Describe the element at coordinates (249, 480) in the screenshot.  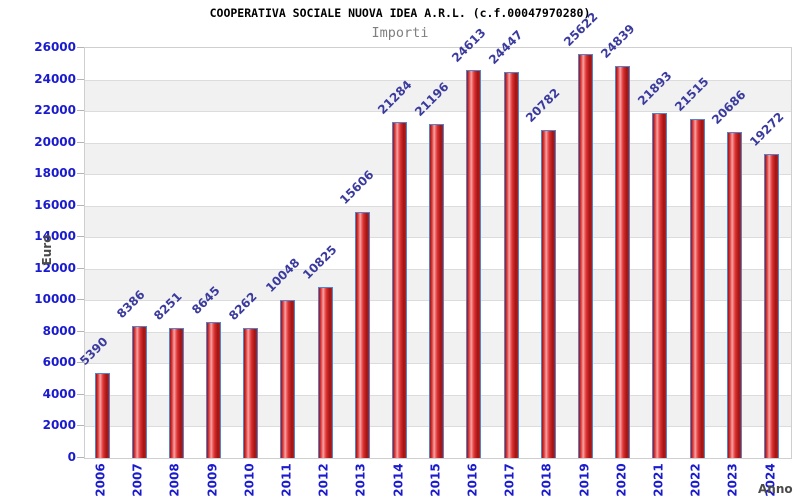
I see `x-tick-label: 2010` at that location.